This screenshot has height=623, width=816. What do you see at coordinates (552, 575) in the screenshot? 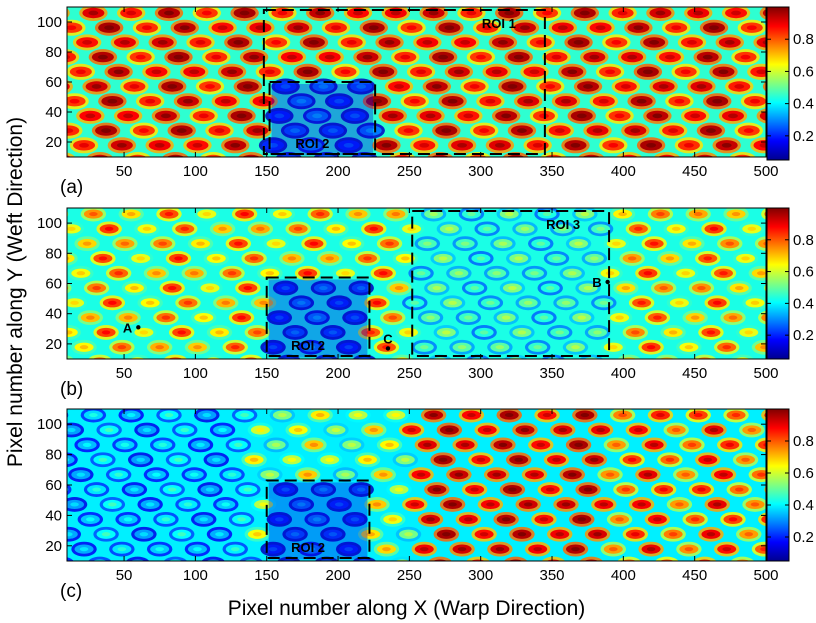
I see `x-tick-label: 350` at bounding box center [552, 575].